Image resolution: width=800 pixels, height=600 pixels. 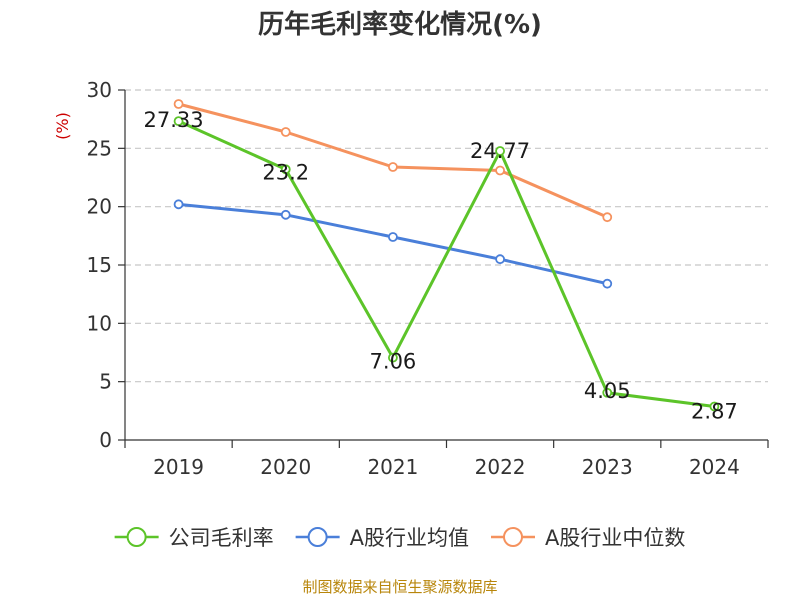 I want to click on x-tick-label: 2021, so click(x=392, y=467).